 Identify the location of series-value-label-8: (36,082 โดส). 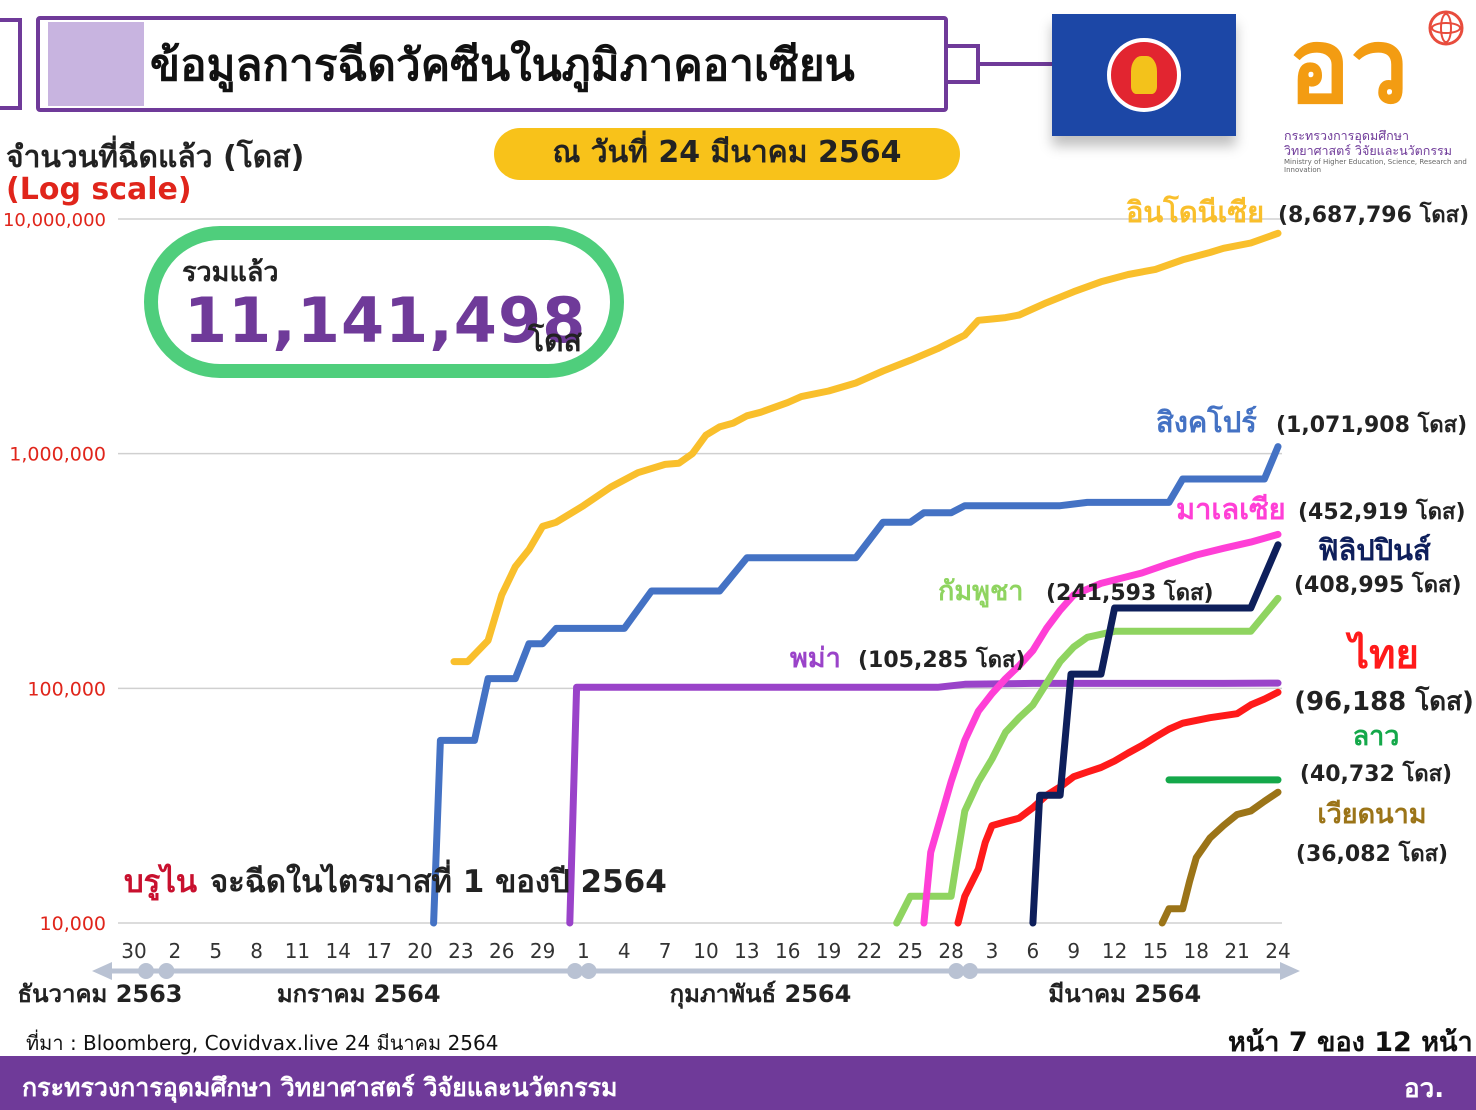
(1372, 853).